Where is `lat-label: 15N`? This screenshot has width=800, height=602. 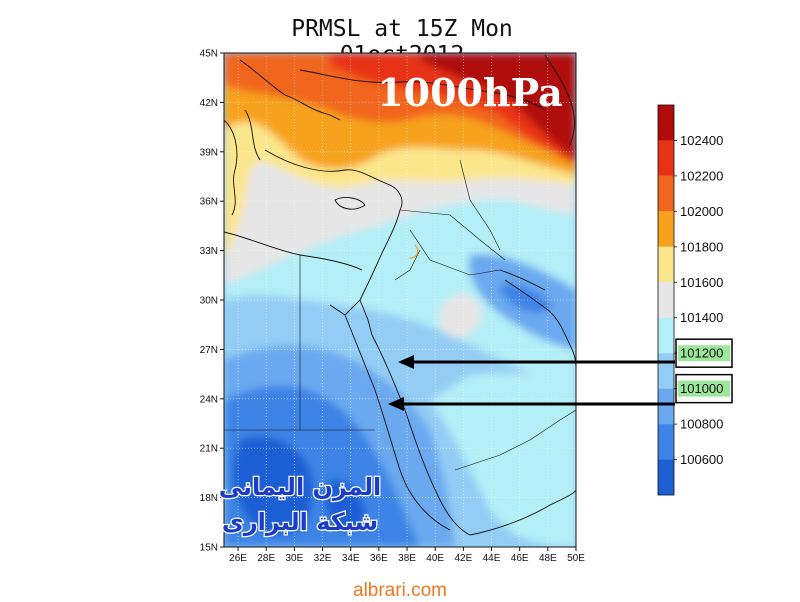 lat-label: 15N is located at coordinates (209, 548).